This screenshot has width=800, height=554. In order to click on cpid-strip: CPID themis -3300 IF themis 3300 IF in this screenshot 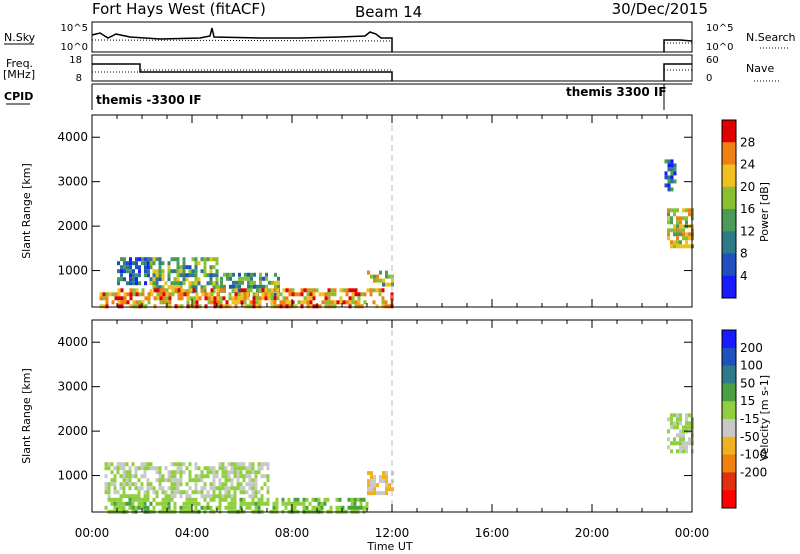, I will do `click(348, 96)`.